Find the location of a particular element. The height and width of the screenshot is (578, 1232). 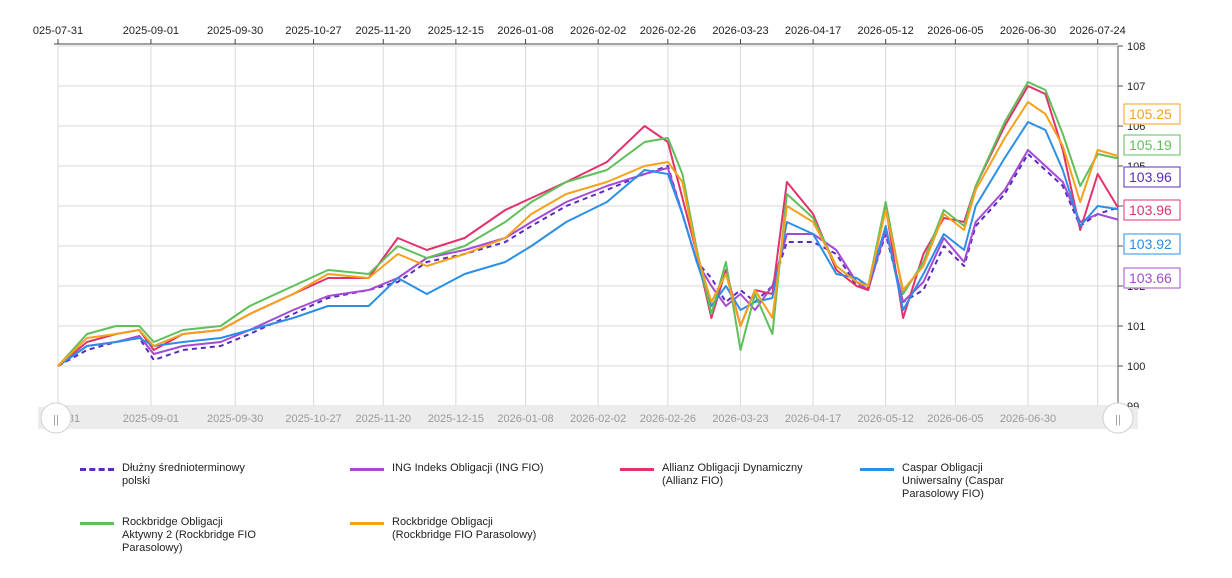

right-axis: 99100101102103104105106107108 is located at coordinates (1131, 227).